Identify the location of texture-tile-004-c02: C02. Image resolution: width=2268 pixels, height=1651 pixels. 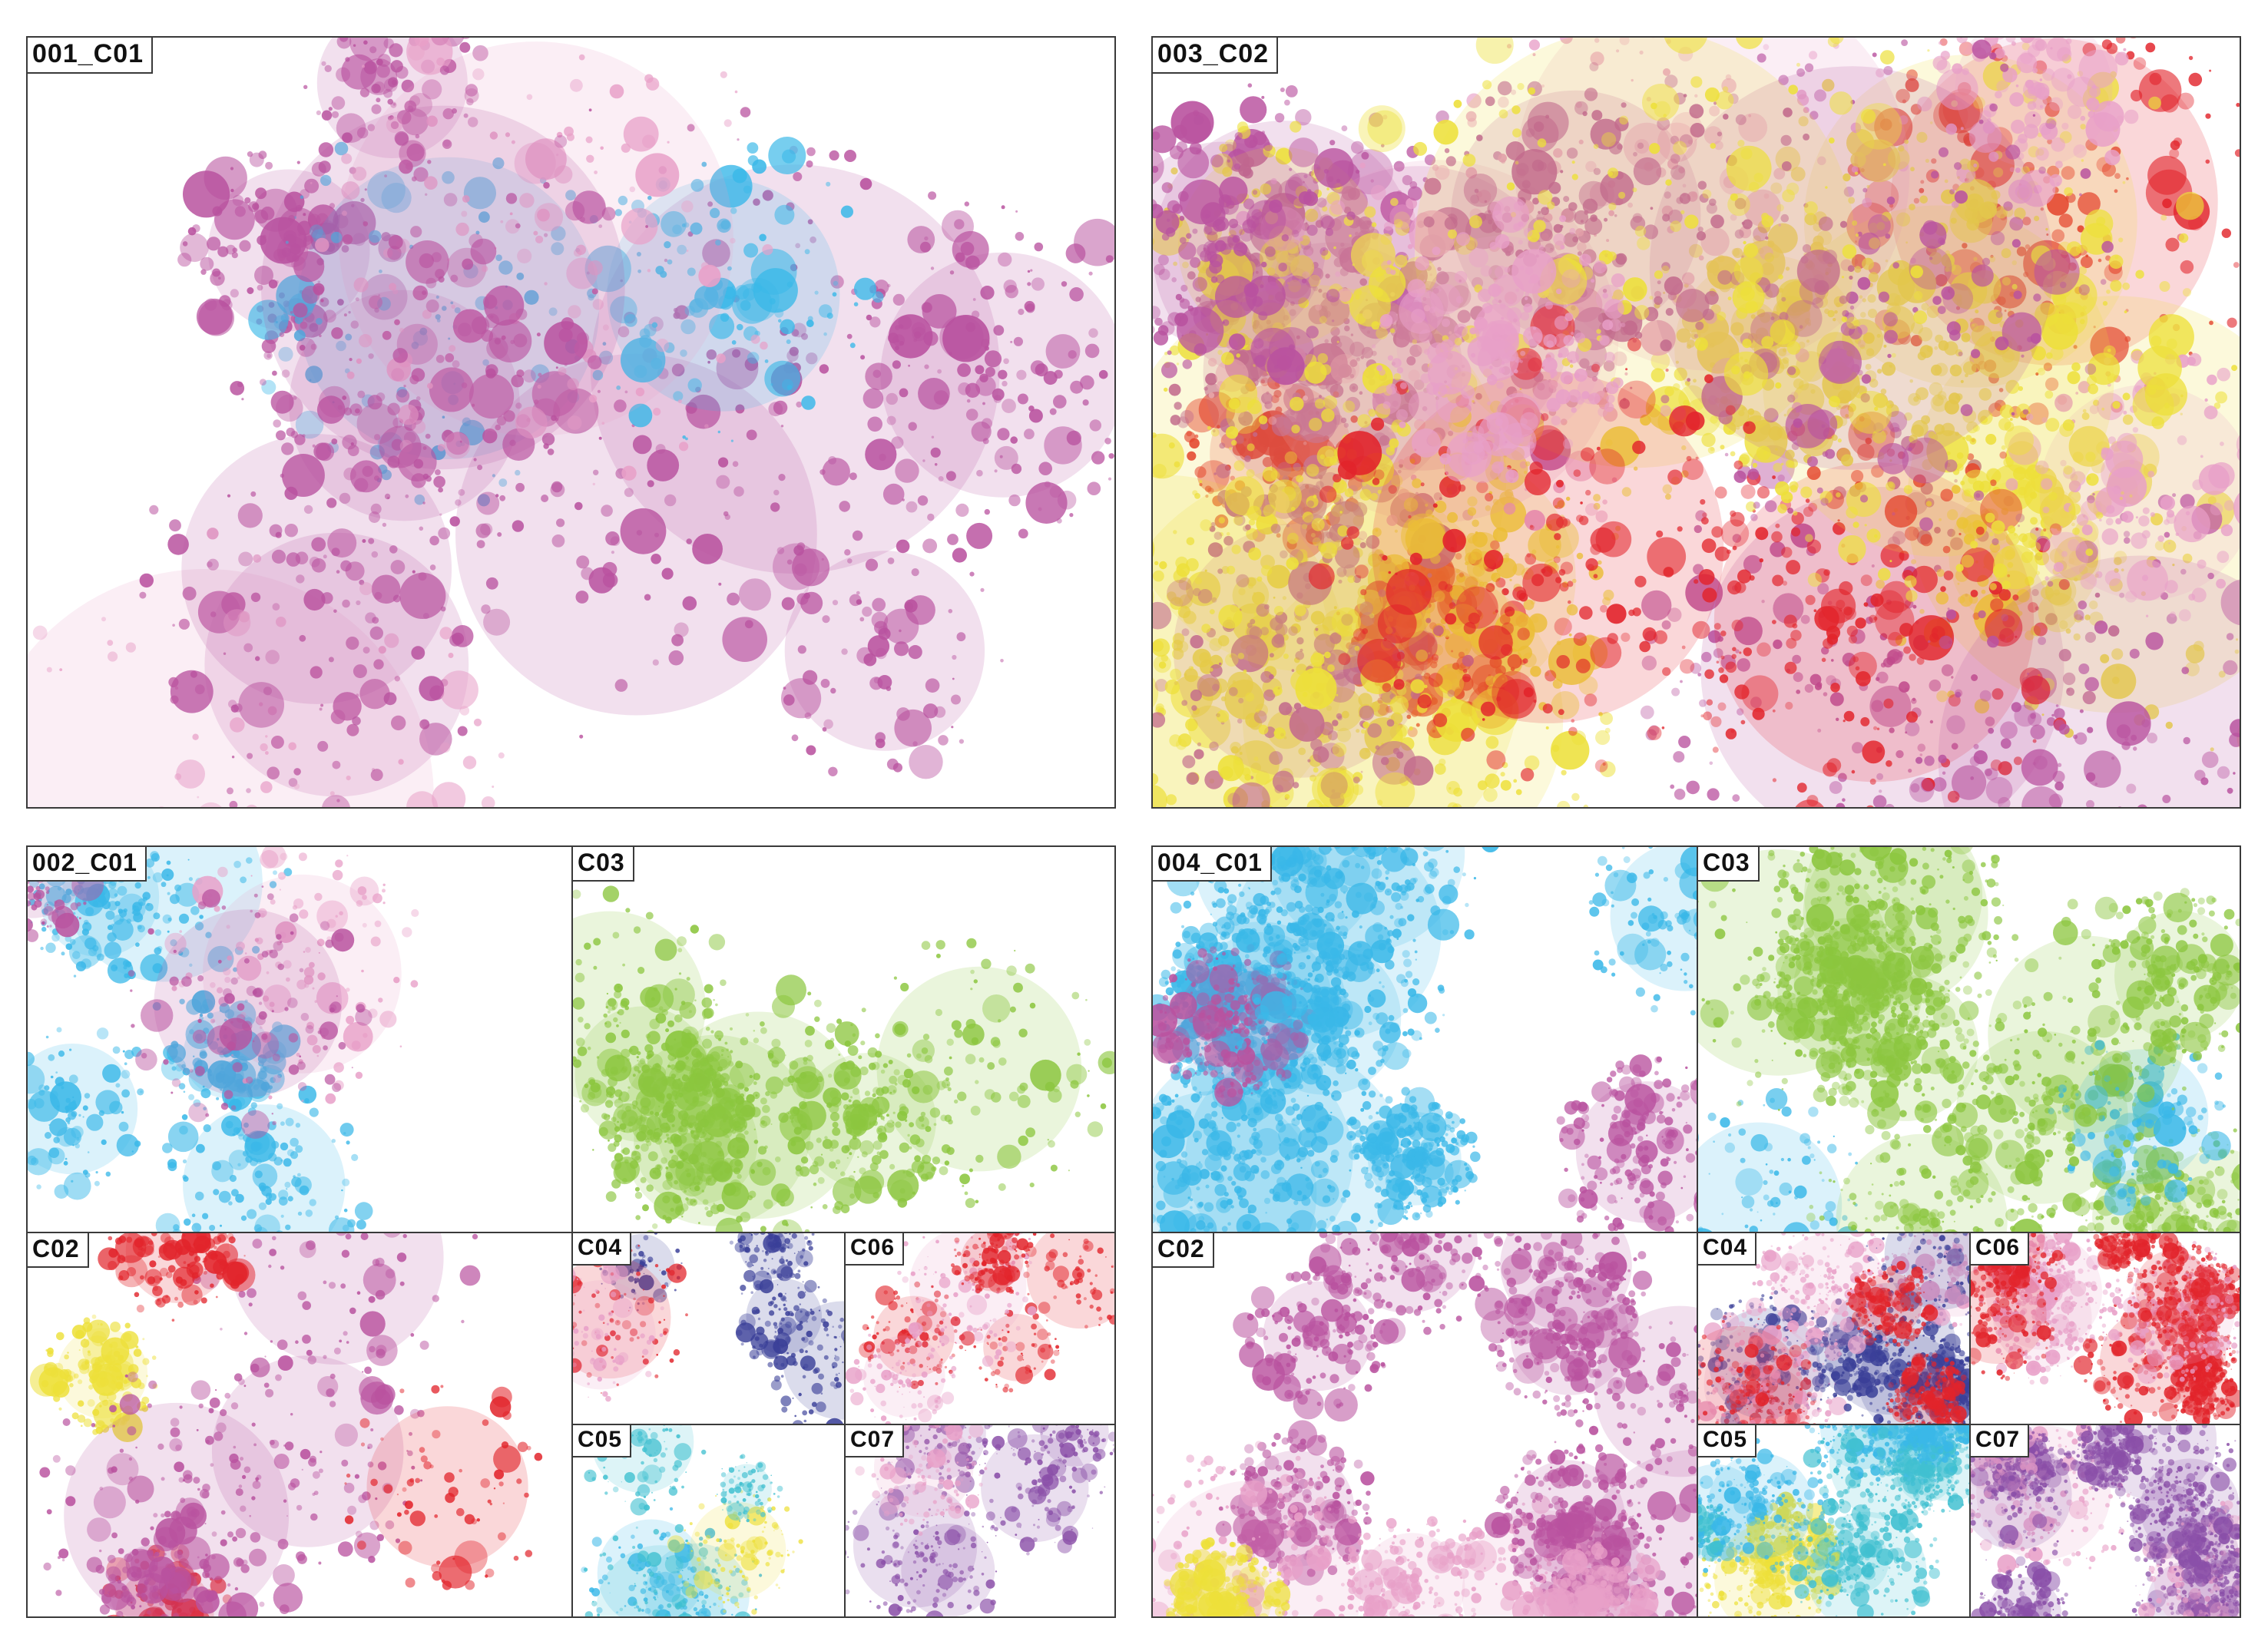
(1425, 1424).